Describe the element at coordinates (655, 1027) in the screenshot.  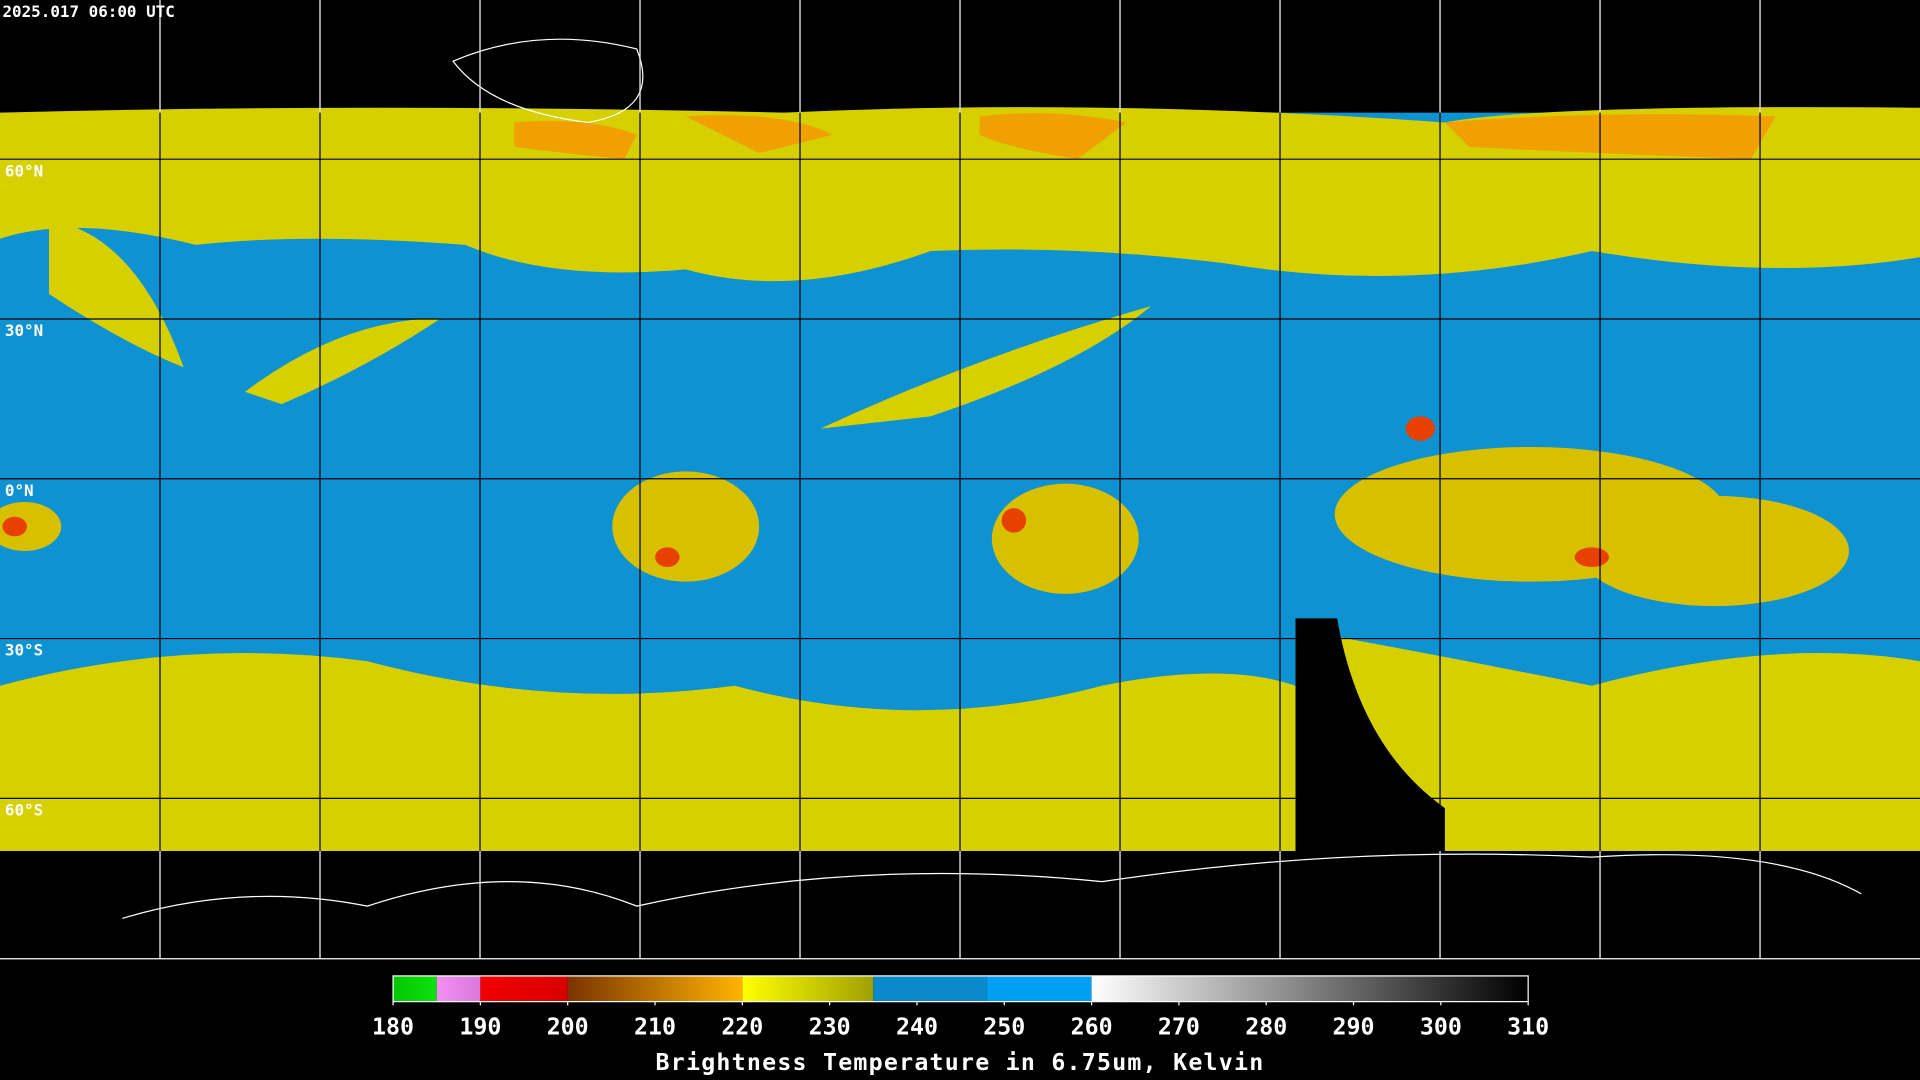
I see `colorbar-tick-label: 210` at that location.